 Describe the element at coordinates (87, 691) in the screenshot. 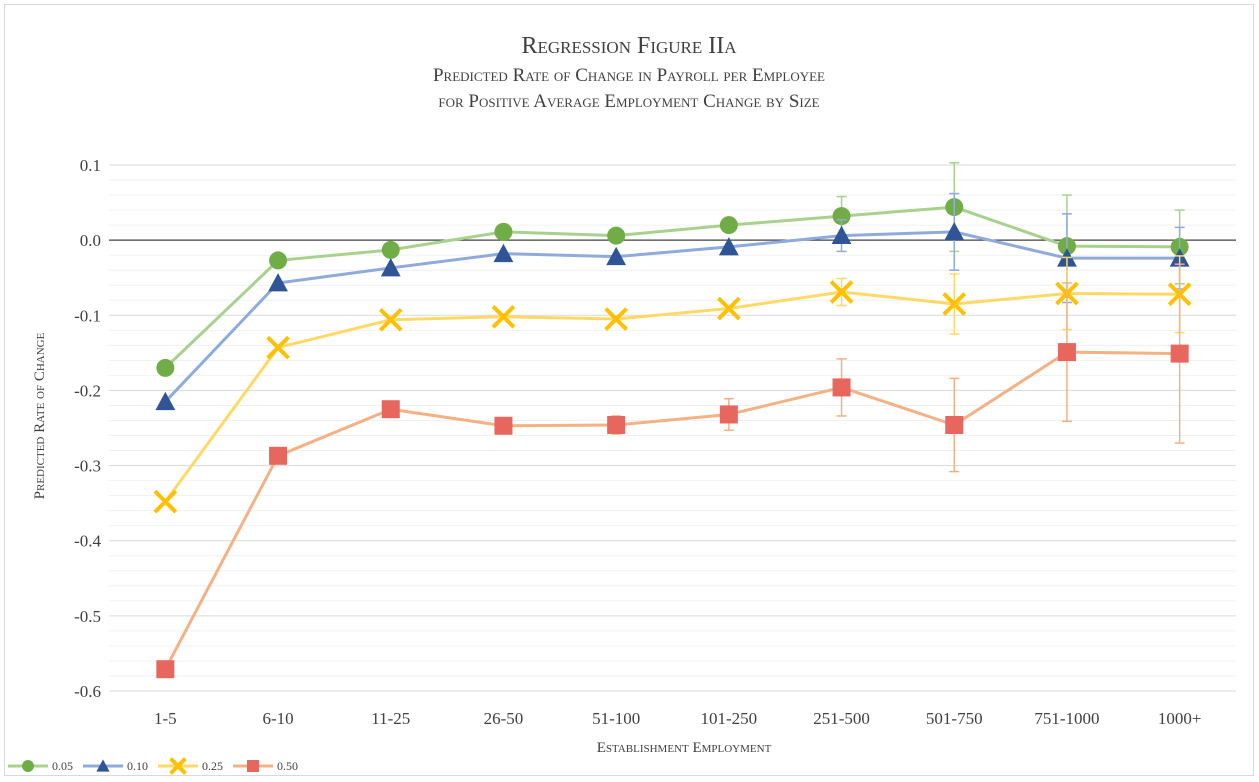

I see `y-tick-label: -0.6` at that location.